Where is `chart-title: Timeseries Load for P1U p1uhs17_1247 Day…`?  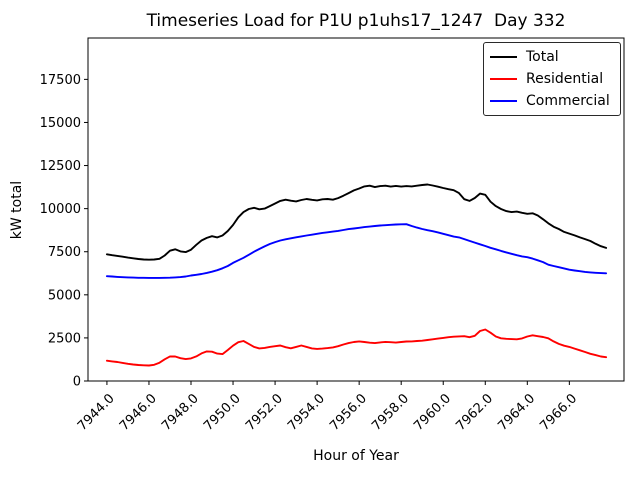 chart-title: Timeseries Load for P1U p1uhs17_1247 Day… is located at coordinates (356, 21).